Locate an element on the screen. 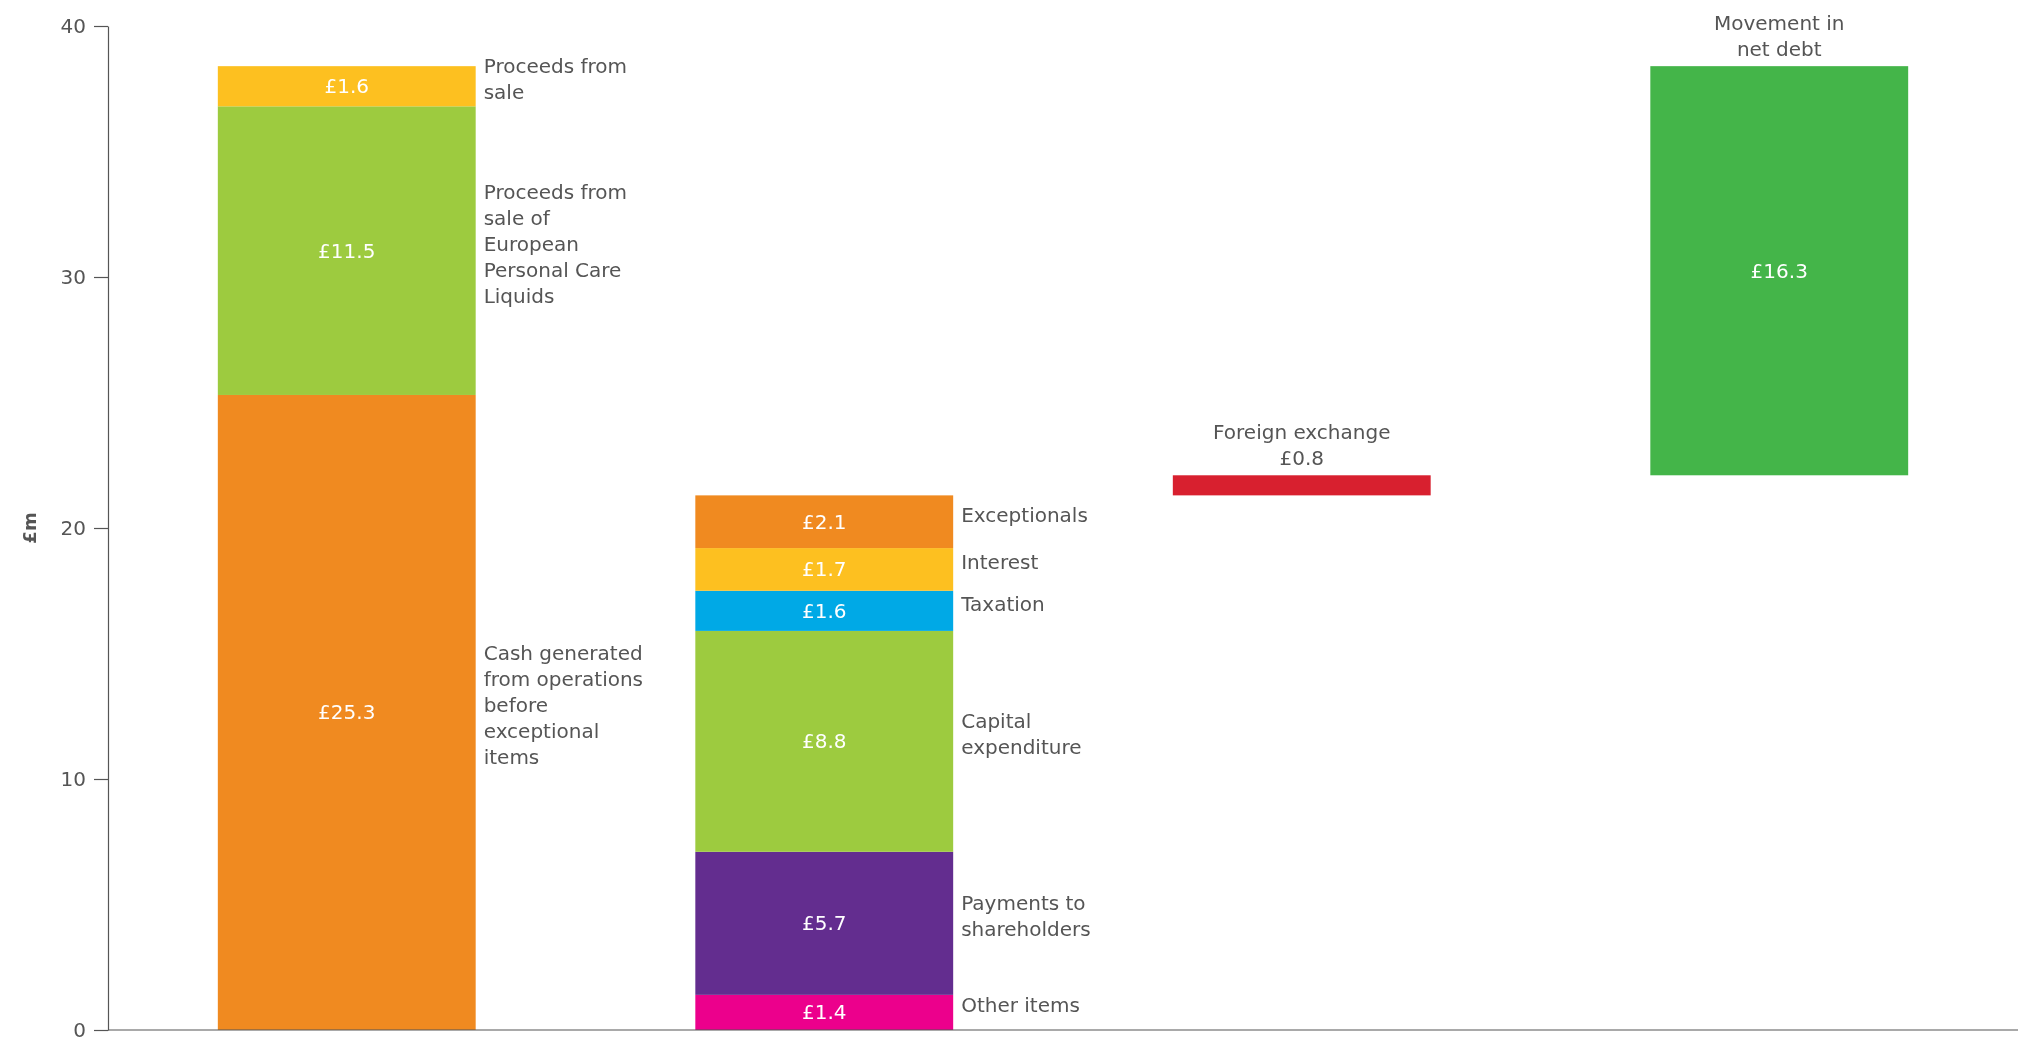 The image size is (2039, 1043). series-label: Cash generated from operations before exceptional items is located at coordinates (563, 705).